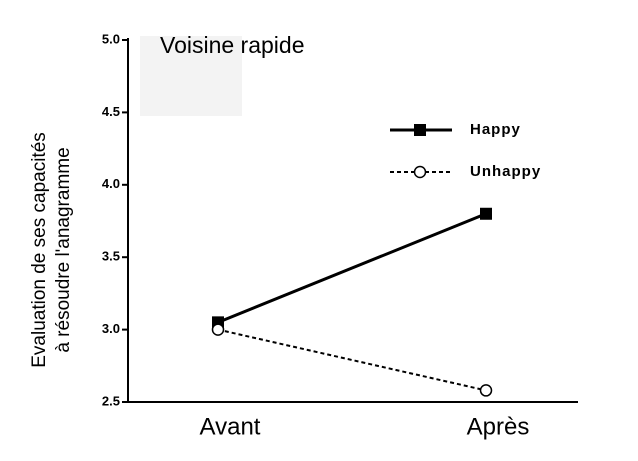  Describe the element at coordinates (111, 38) in the screenshot. I see `y-tick-label: 5.0` at that location.